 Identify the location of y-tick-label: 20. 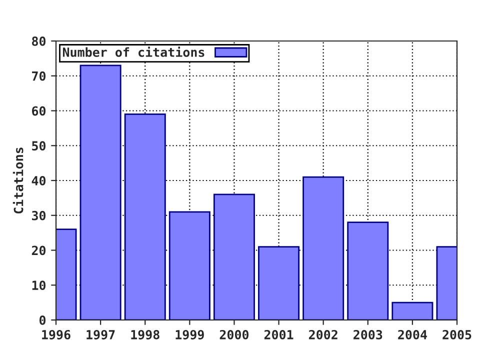
(39, 251).